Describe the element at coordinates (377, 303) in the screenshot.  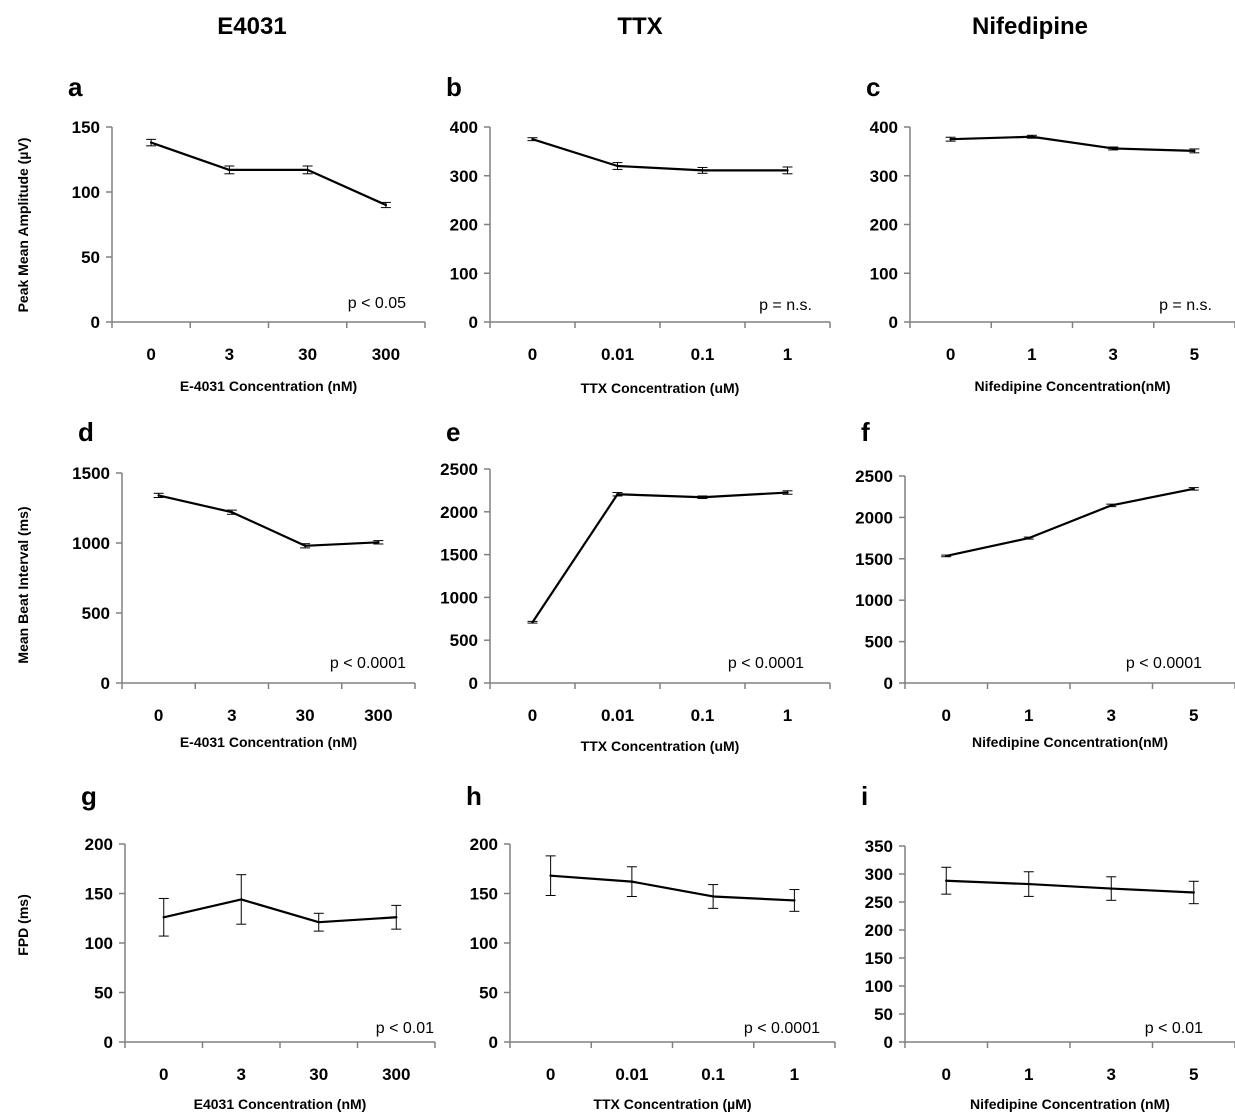
I see `p-value-annotation: p < 0.05` at that location.